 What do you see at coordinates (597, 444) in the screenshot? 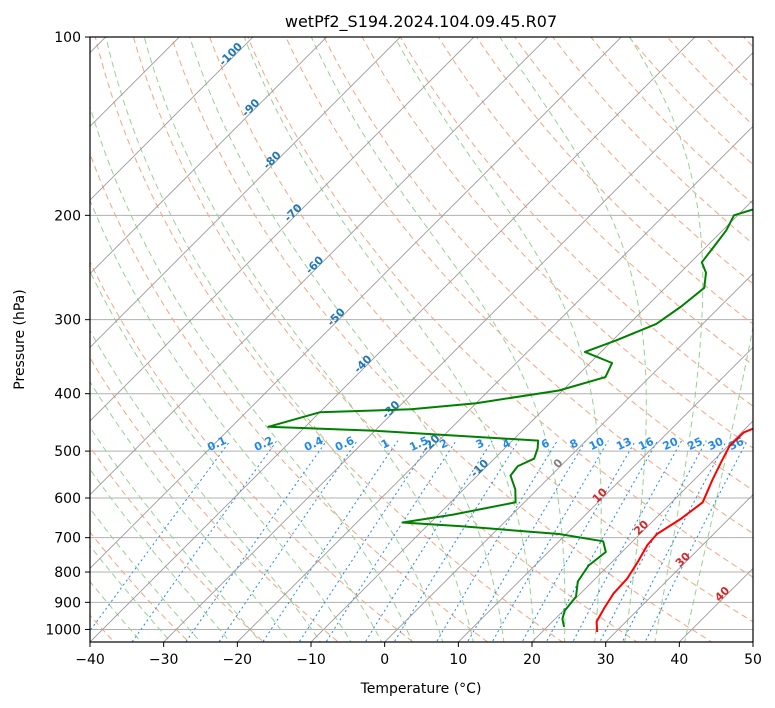
I see `mixing-ratio-label: 10` at bounding box center [597, 444].